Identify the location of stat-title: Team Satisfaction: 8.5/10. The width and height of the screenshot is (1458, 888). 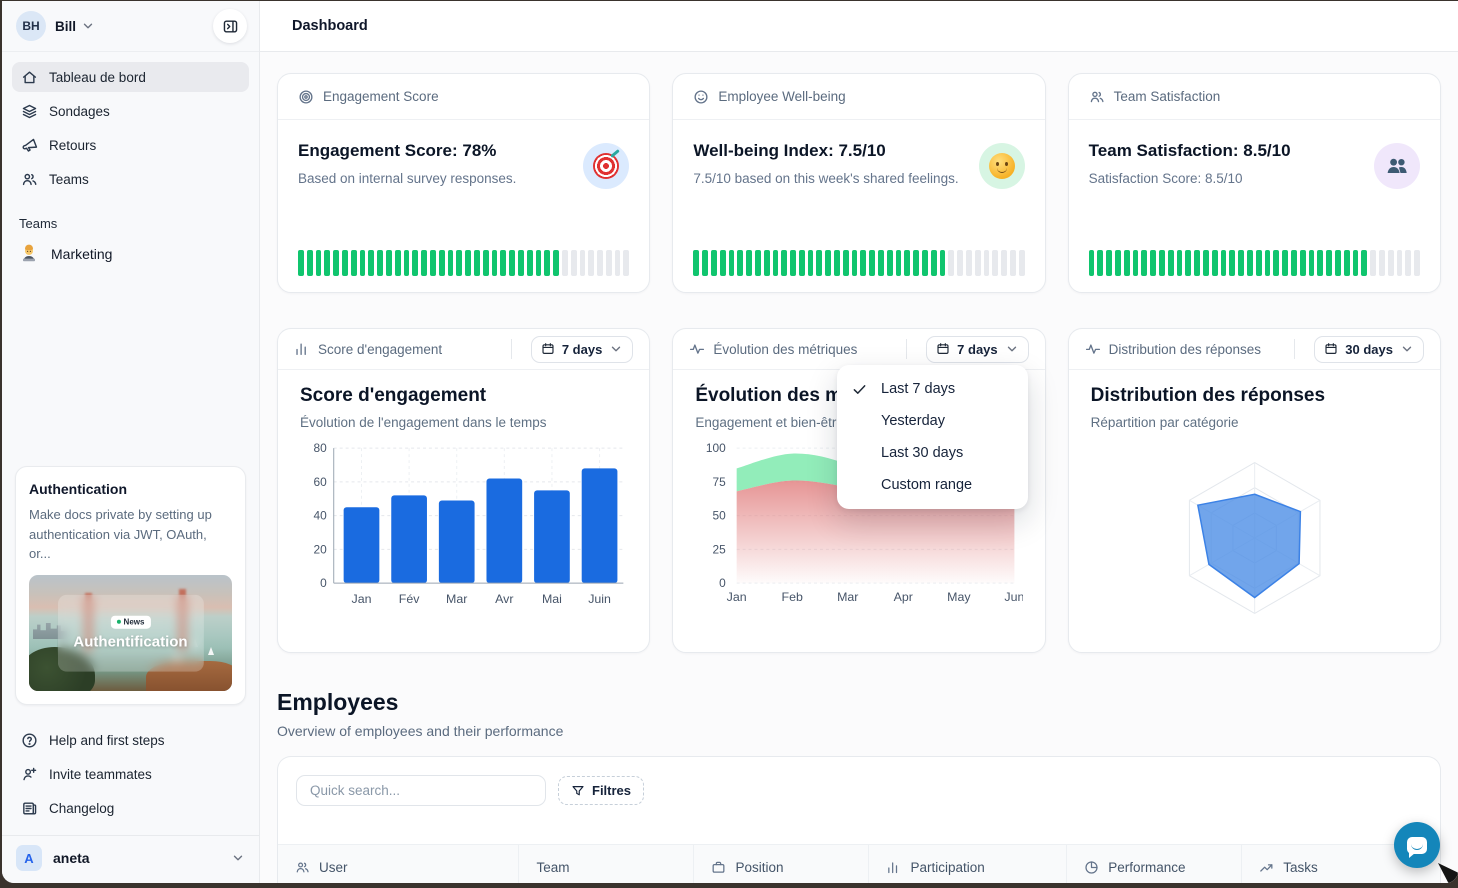
(1189, 150).